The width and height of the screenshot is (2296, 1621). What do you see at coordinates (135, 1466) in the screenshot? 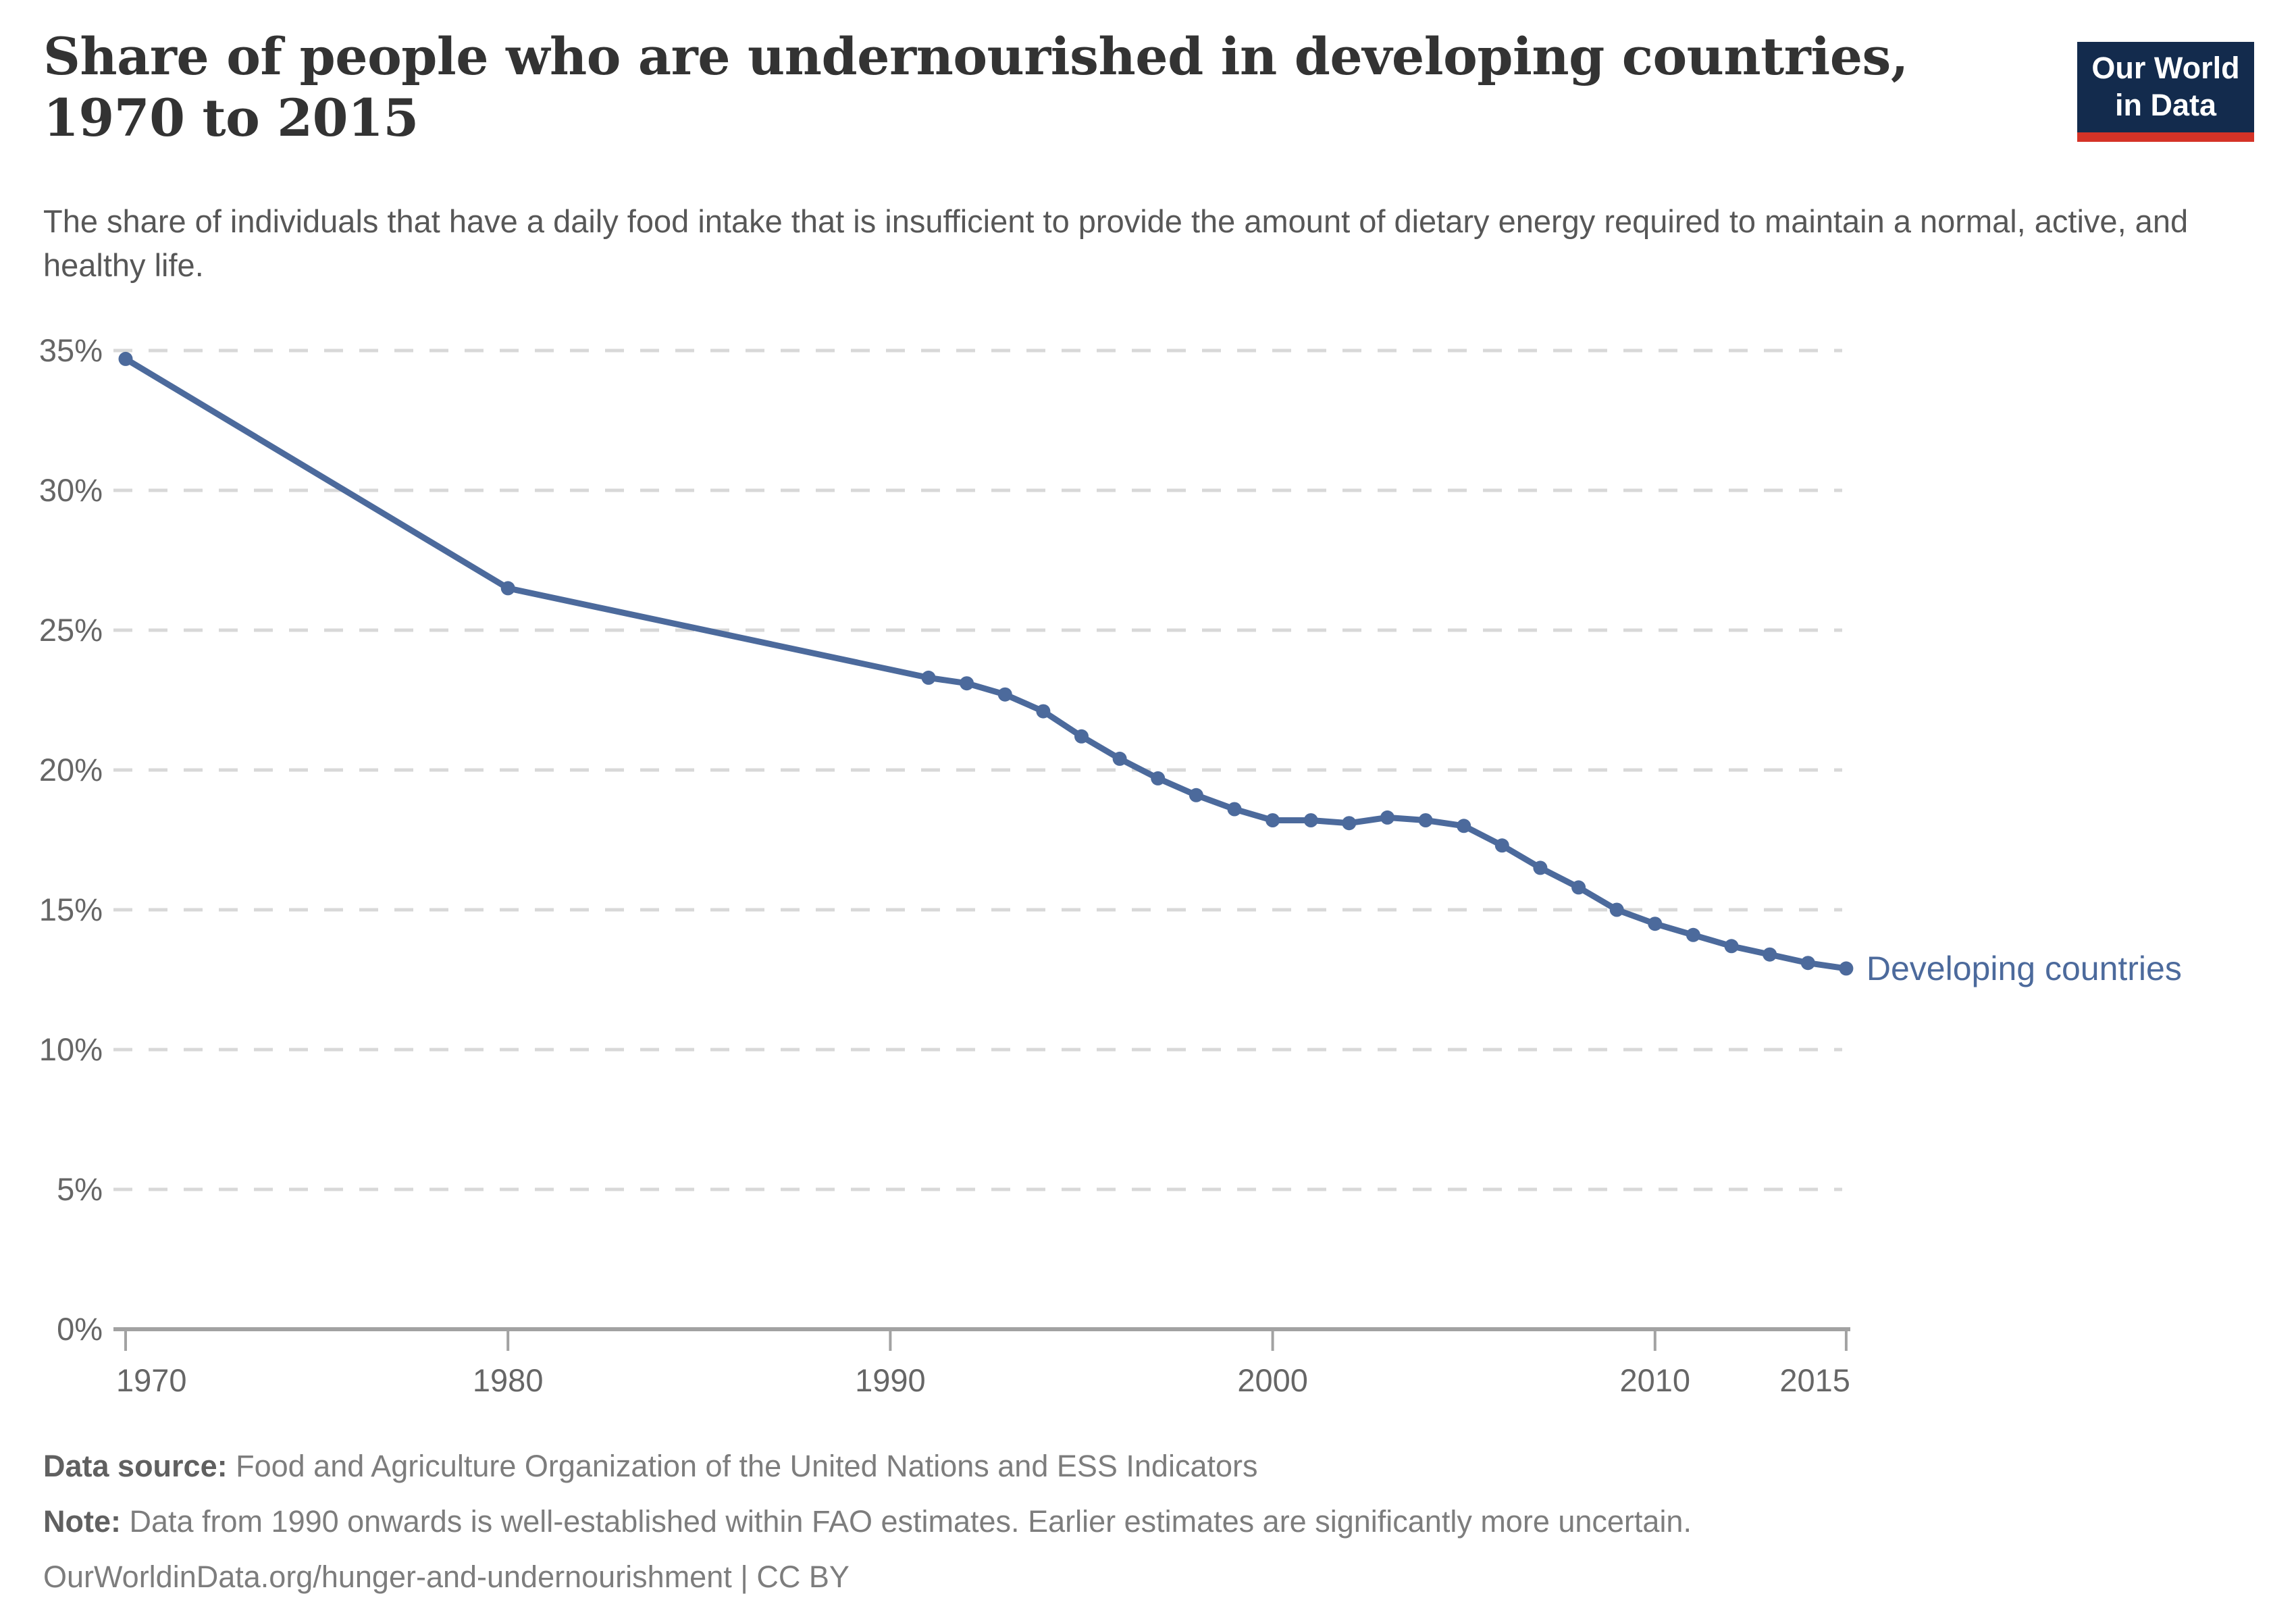
I see `data-source-label: Data source:` at bounding box center [135, 1466].